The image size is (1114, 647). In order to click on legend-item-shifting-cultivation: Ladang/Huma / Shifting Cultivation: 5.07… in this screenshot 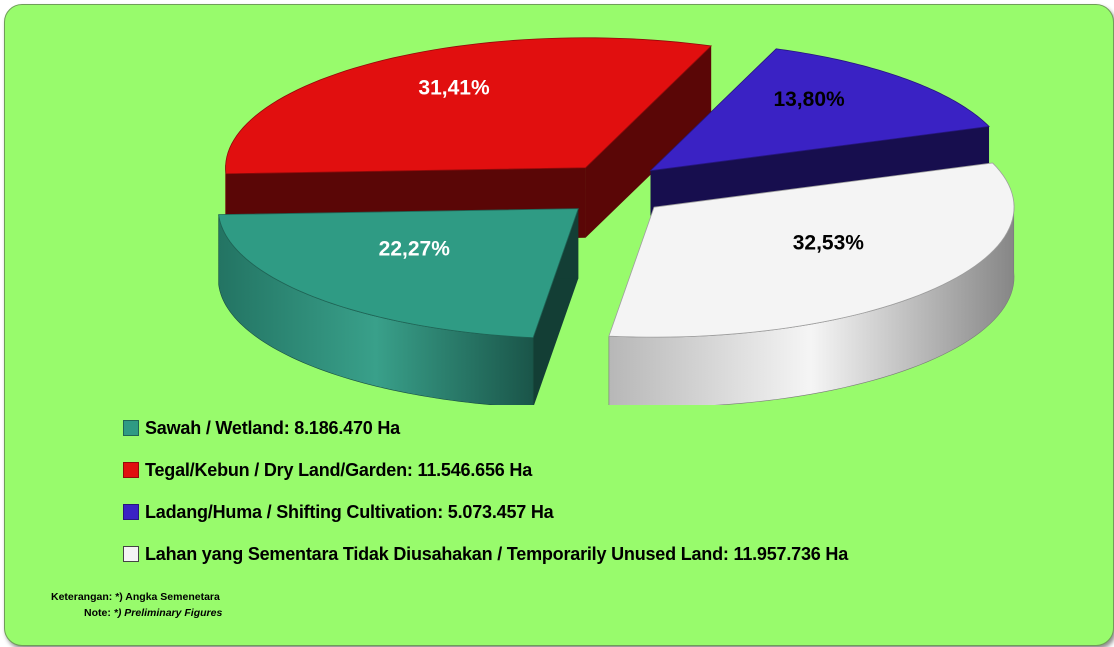, I will do `click(485, 512)`.